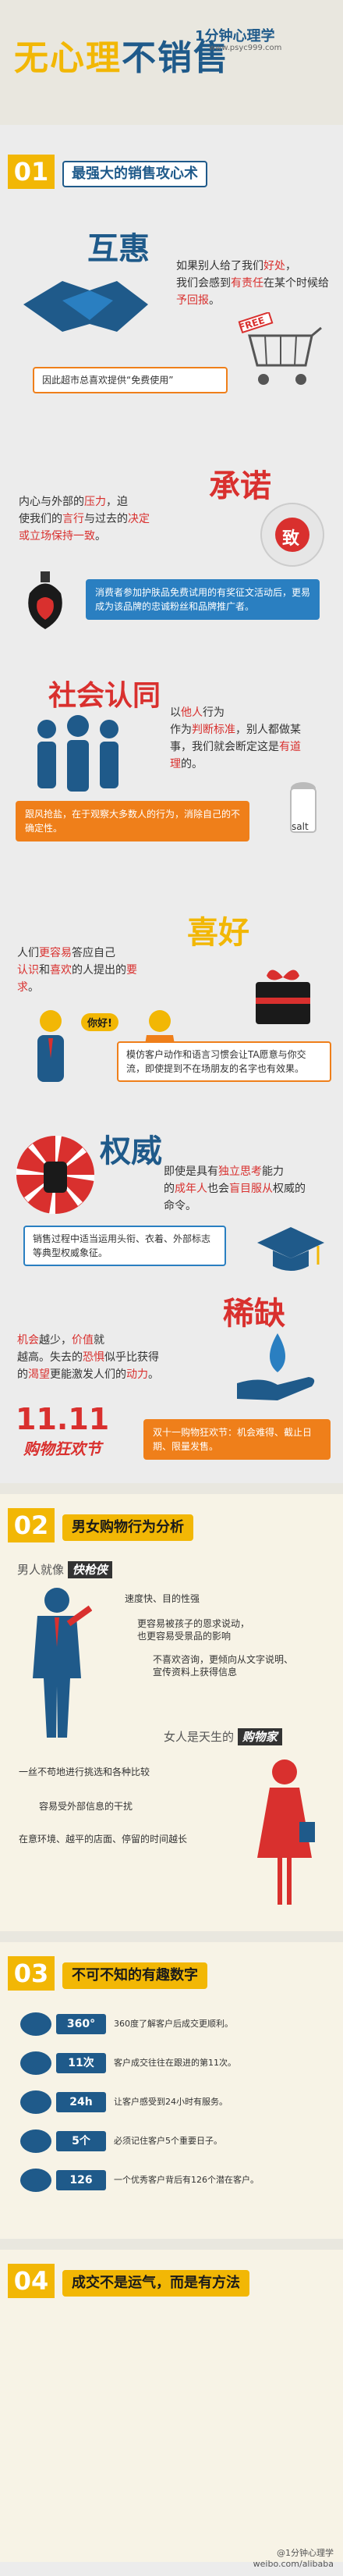 The height and width of the screenshot is (2576, 343). Describe the element at coordinates (245, 48) in the screenshot. I see `brand-url: www.psyc999.com` at that location.